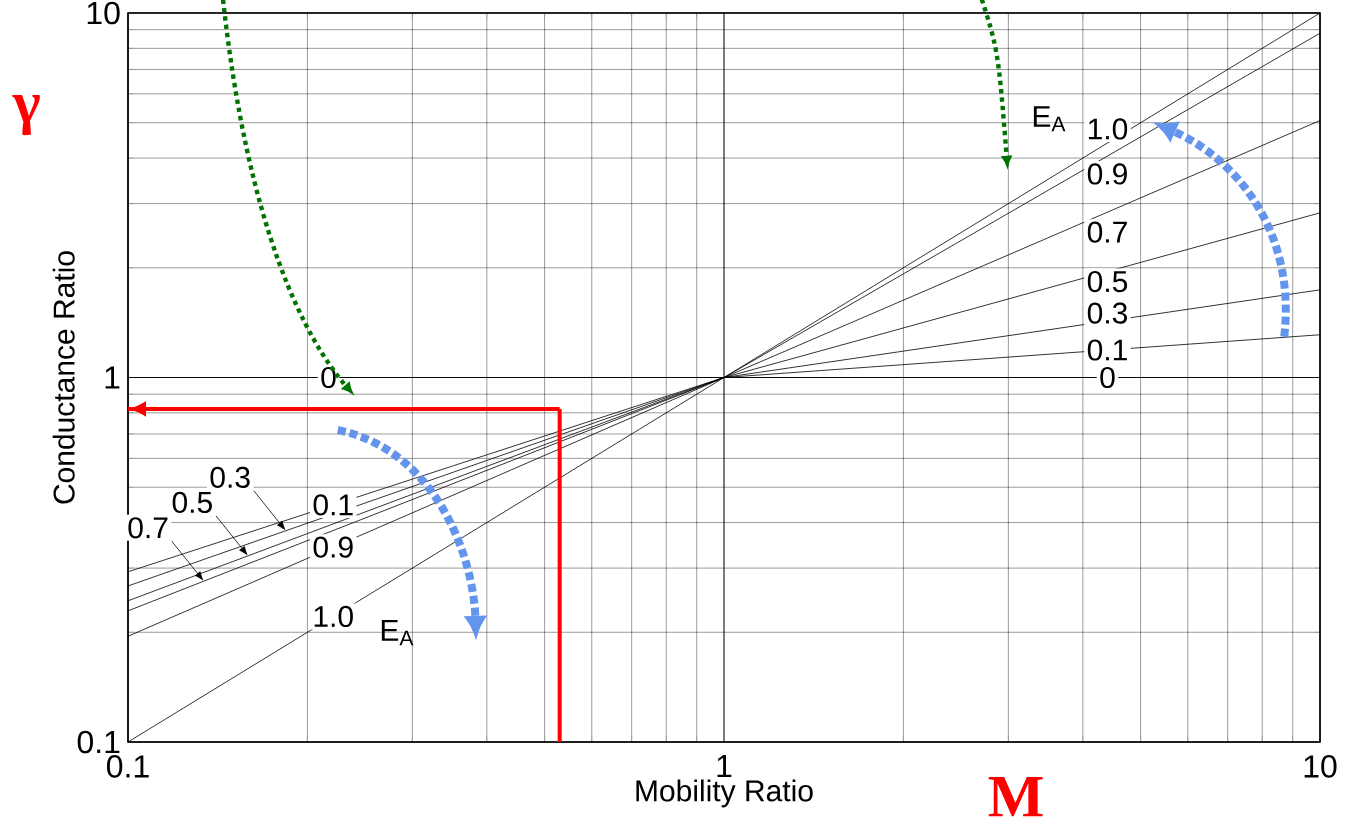  What do you see at coordinates (1320, 766) in the screenshot?
I see `x-tick-label: 10` at bounding box center [1320, 766].